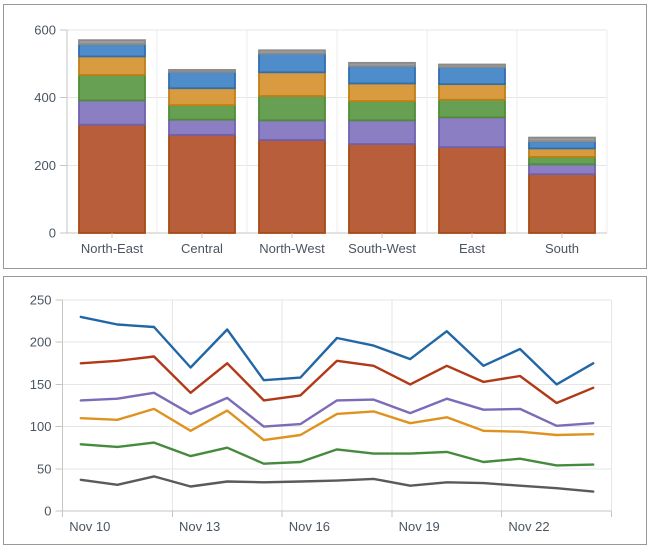 Image resolution: width=650 pixels, height=548 pixels. What do you see at coordinates (41, 426) in the screenshot?
I see `y-tick-label: 100` at bounding box center [41, 426].